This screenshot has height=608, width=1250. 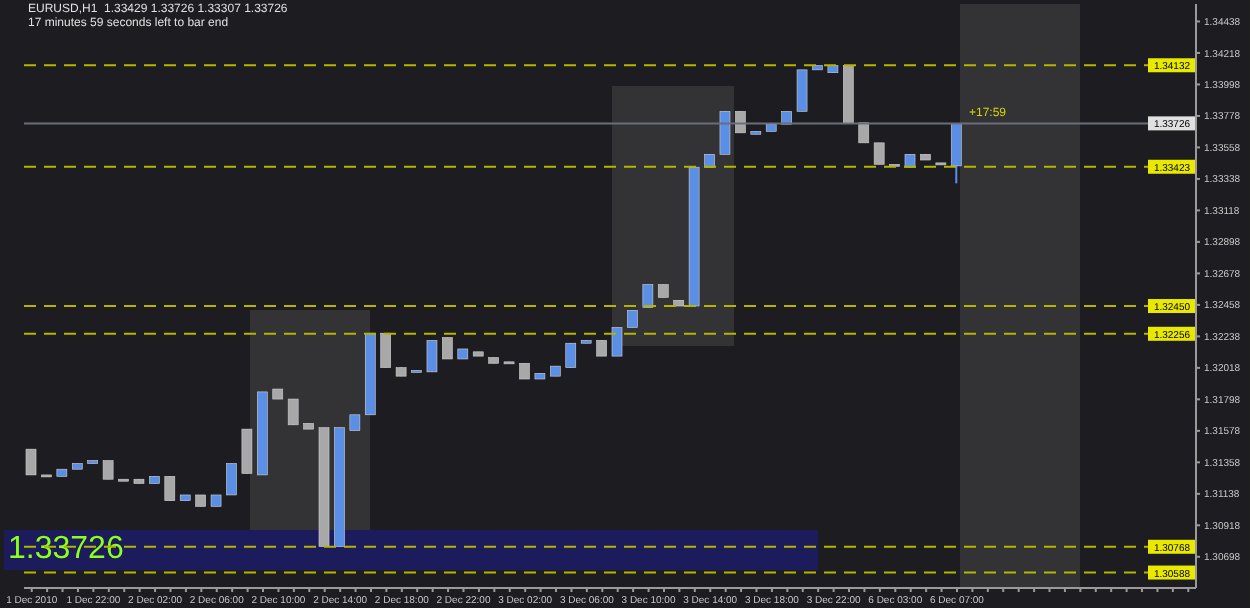 I want to click on annotation: 1.33726, so click(x=66, y=550).